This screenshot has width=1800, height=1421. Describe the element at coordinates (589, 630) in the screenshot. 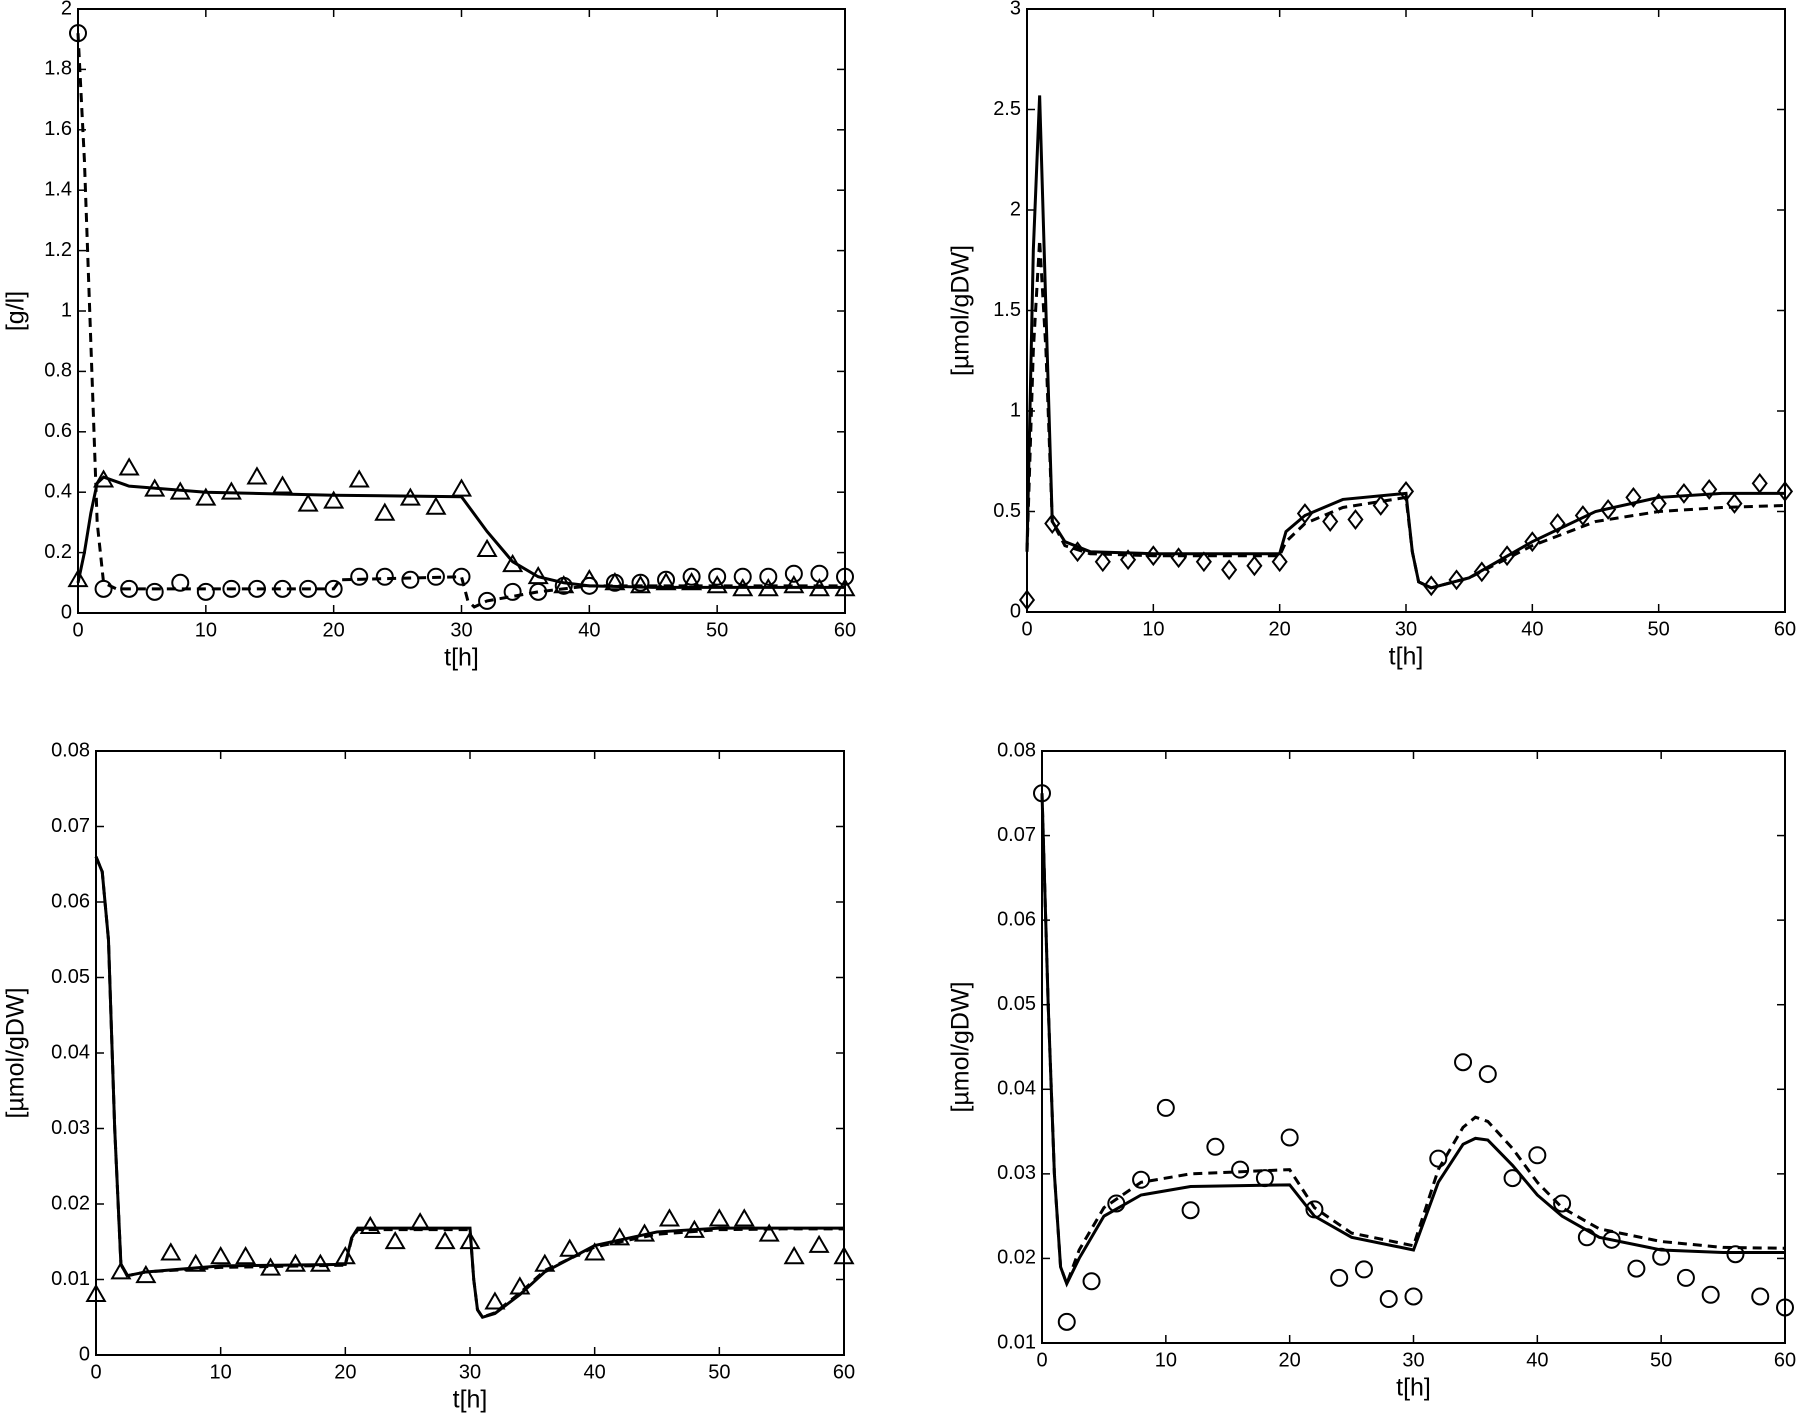

I see `x-tick-label: 40` at that location.